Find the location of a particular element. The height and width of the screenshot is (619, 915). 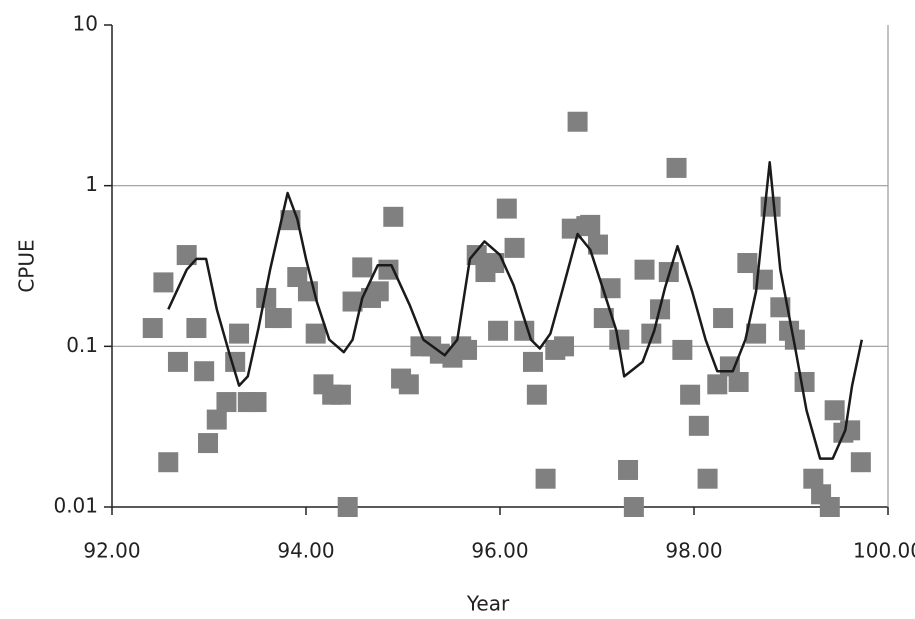

y-tick-label: 1 is located at coordinates (91, 184).